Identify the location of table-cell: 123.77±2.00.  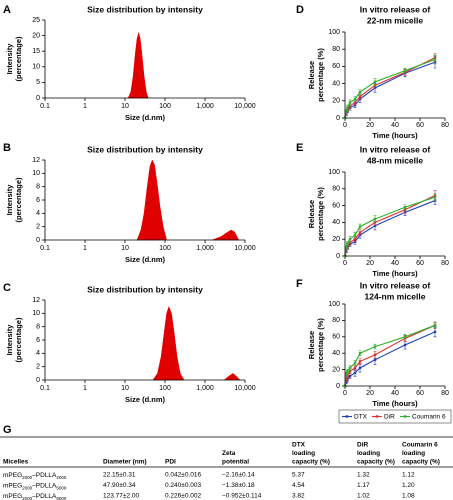
(121, 496).